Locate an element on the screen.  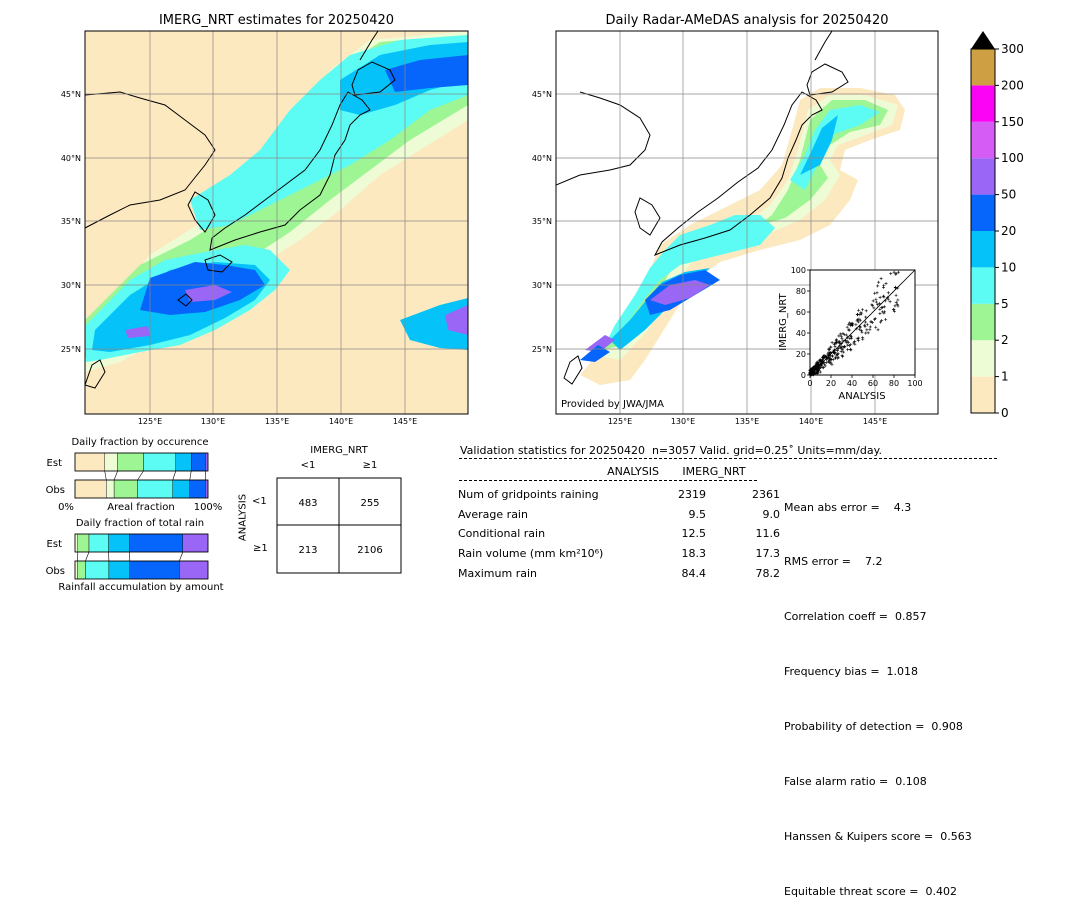
score-line: False alarm ratio = 0.108 is located at coordinates (878, 782).